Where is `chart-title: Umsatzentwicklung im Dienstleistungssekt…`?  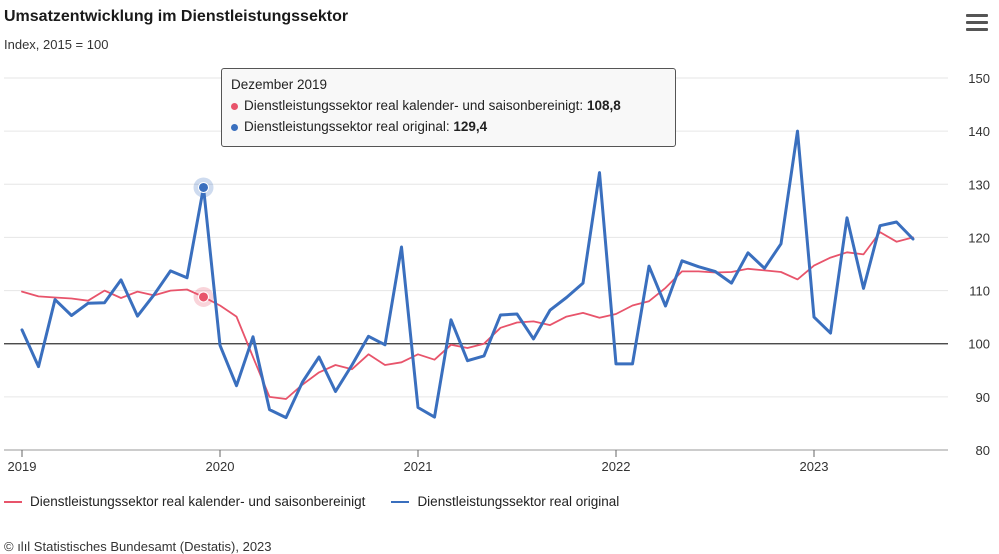
chart-title: Umsatzentwicklung im Dienstleistungssekt… is located at coordinates (176, 16).